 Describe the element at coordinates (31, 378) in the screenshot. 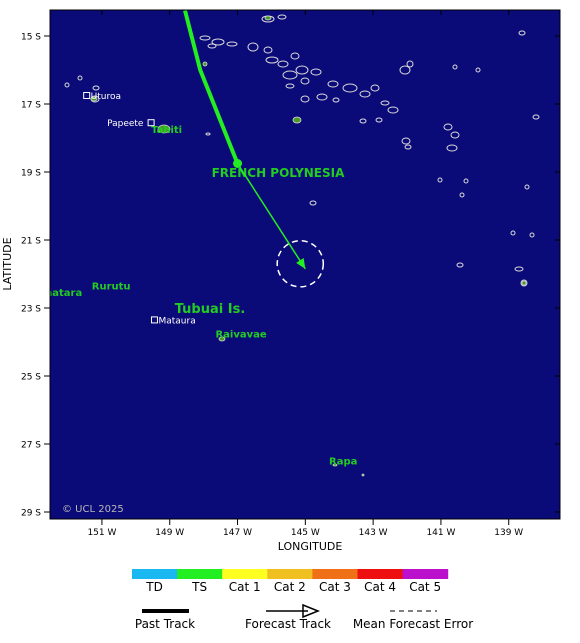

I see `lat-tick-label: 25 S` at that location.